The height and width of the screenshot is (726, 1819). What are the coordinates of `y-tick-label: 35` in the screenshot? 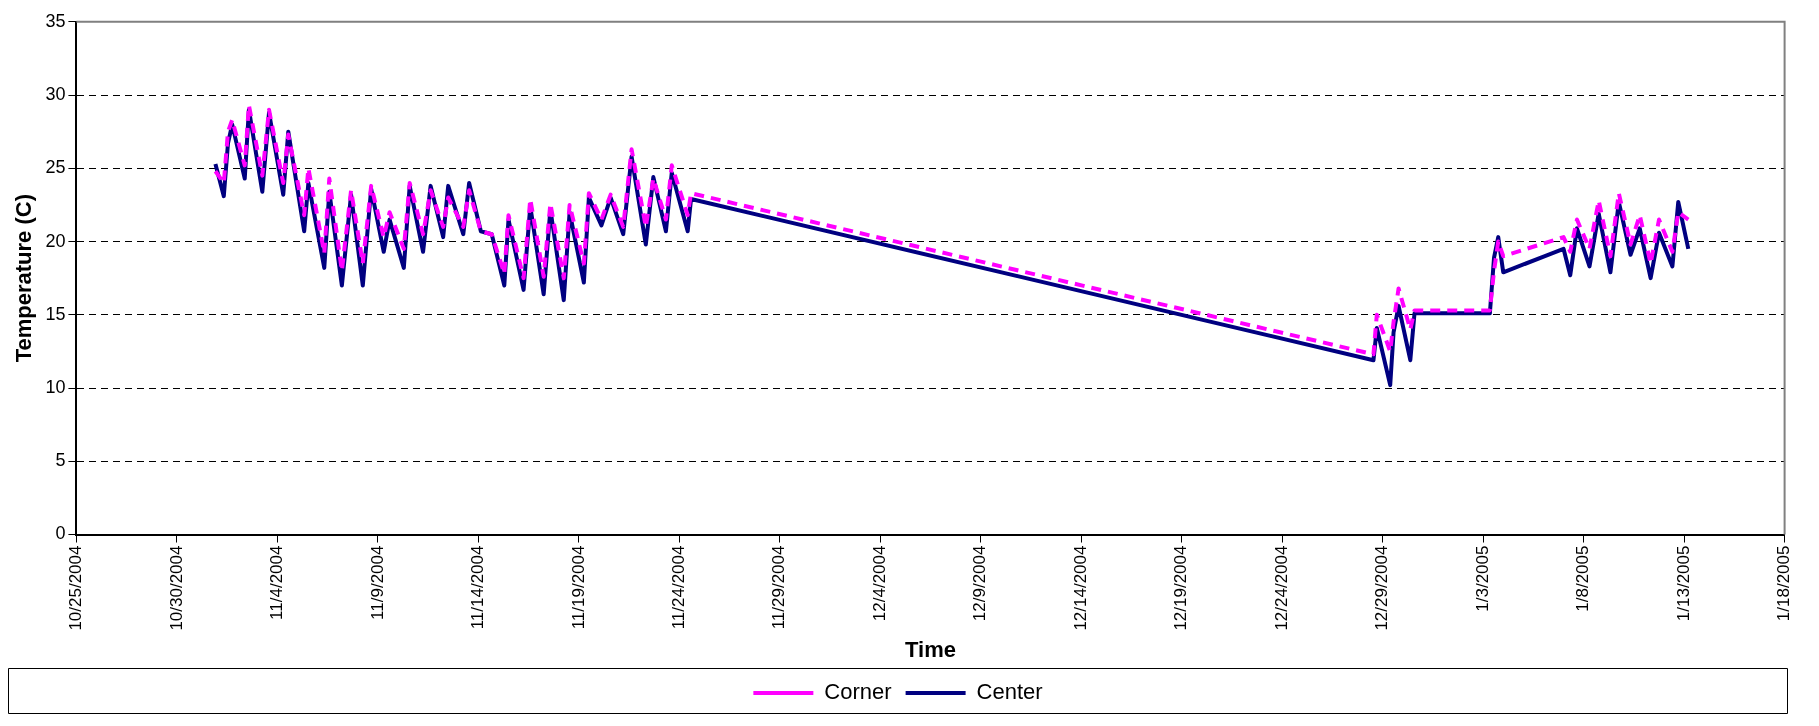 It's located at (55, 20).